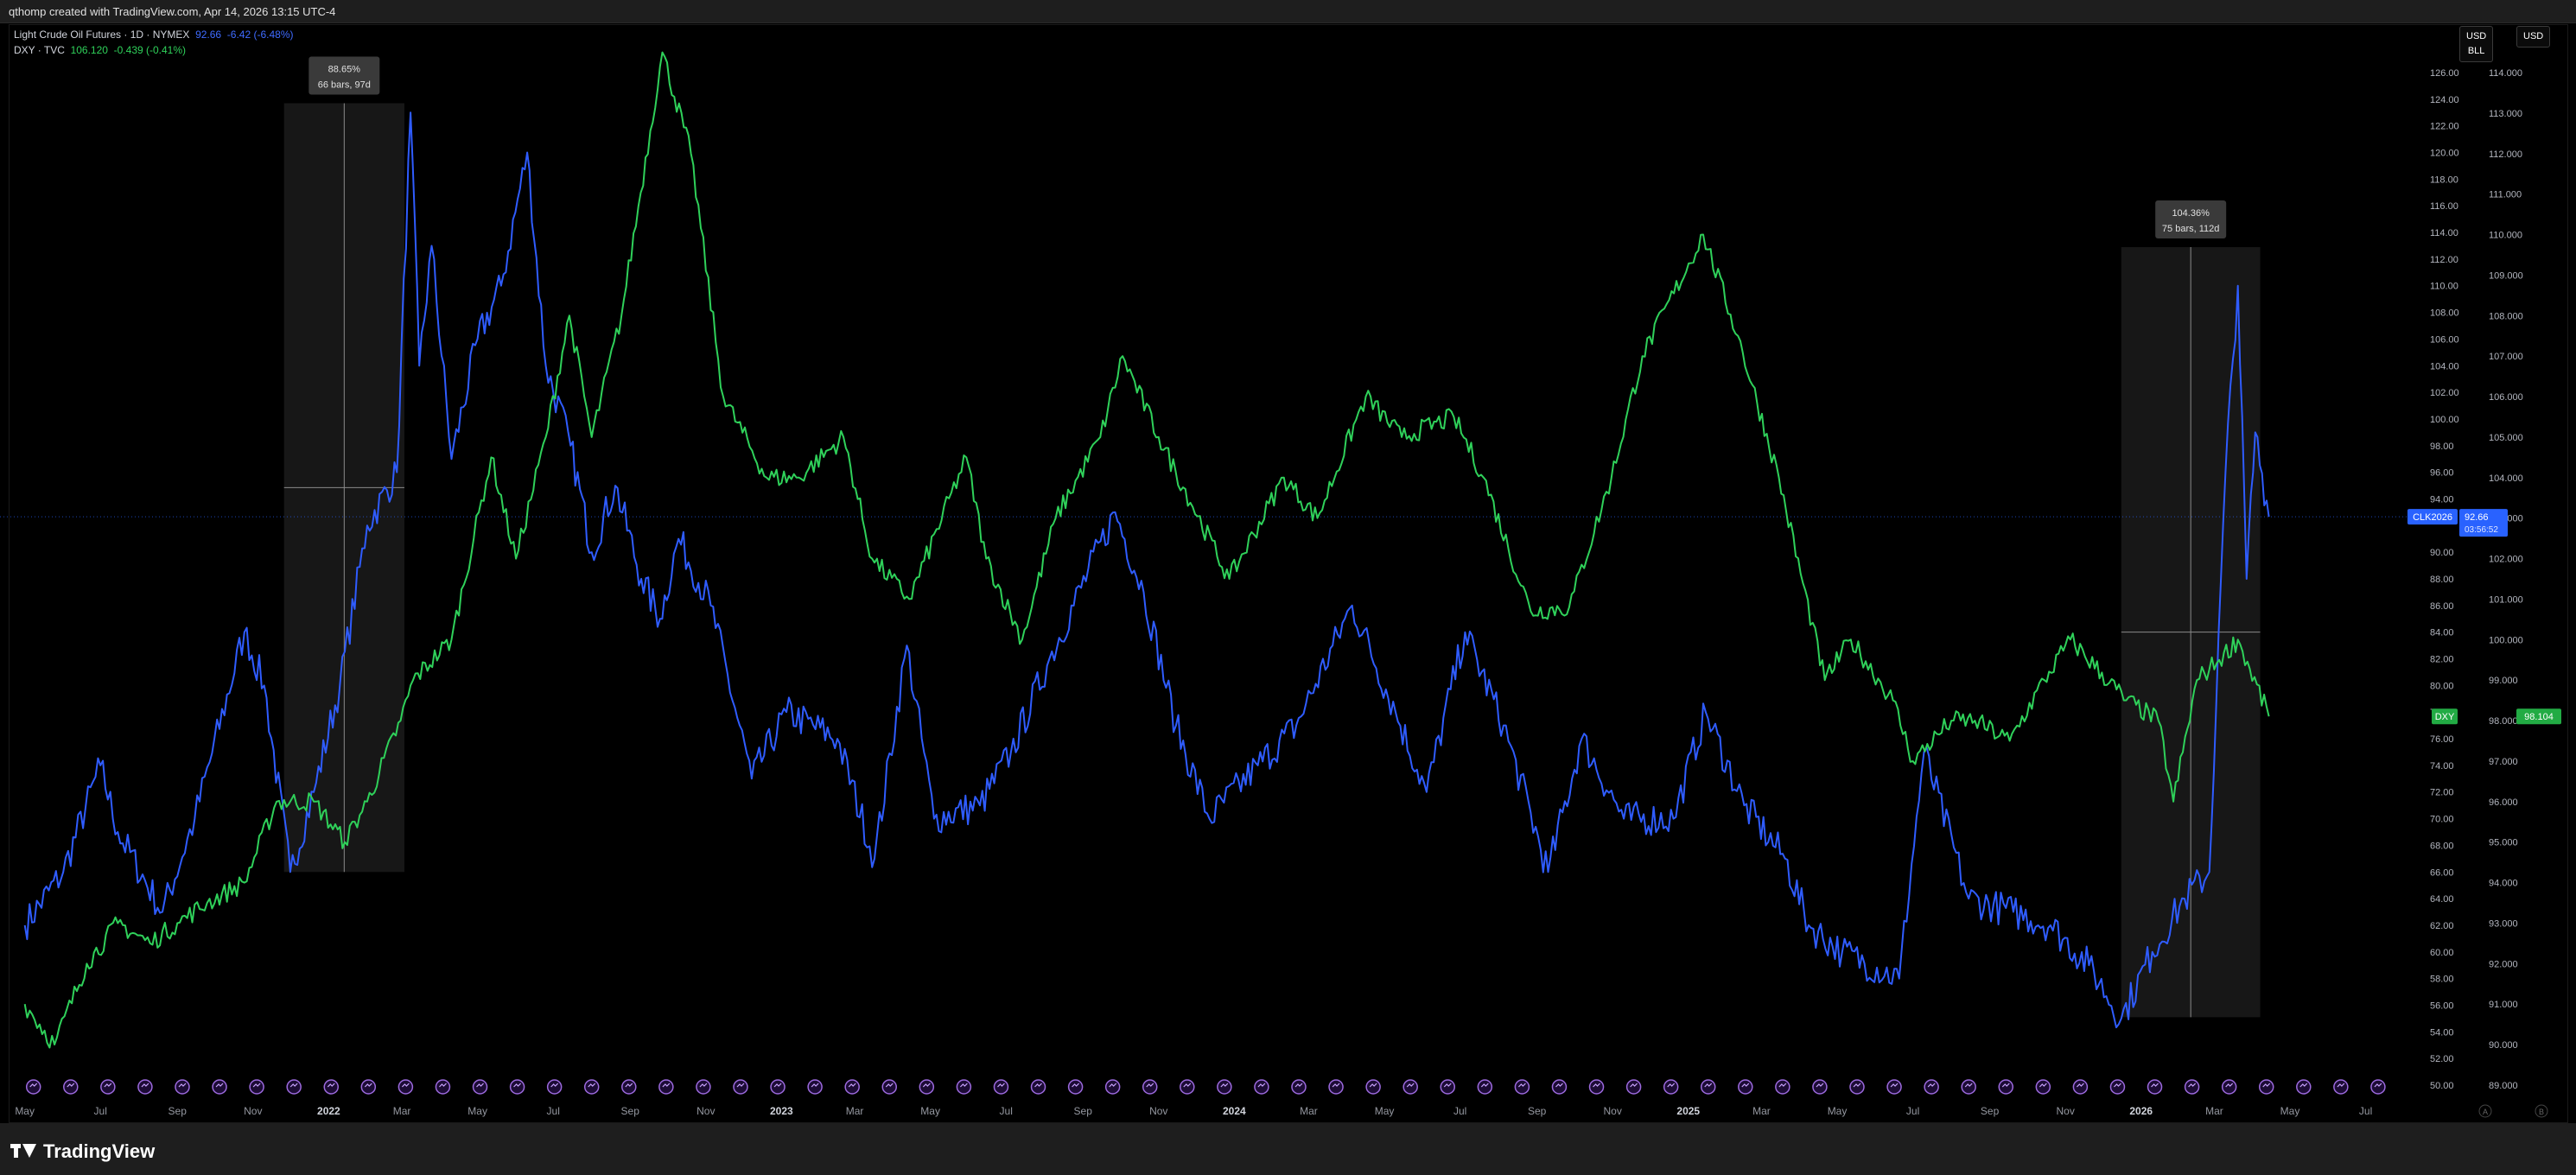  Describe the element at coordinates (2442, 606) in the screenshot. I see `y-left-tick-label: 86.00` at that location.